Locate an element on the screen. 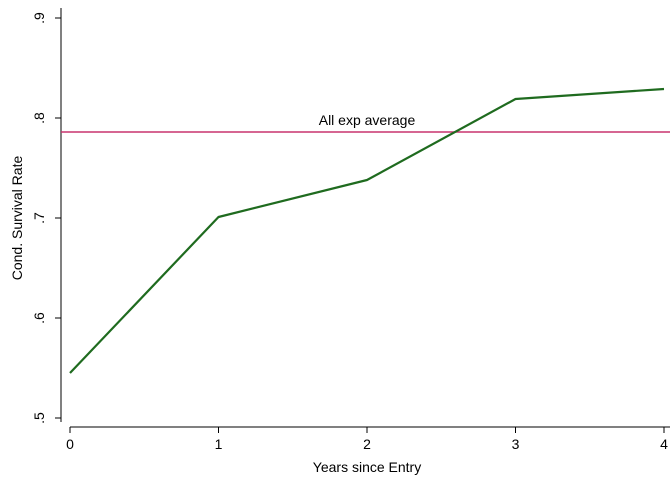  y-tick-label: .8 is located at coordinates (39, 118).